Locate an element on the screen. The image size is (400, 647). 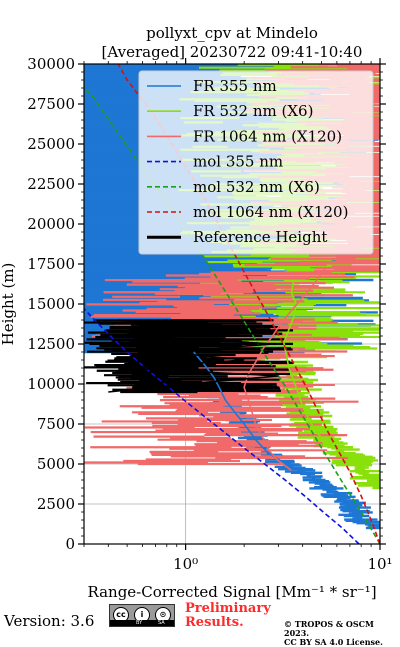
legend-label: Reference Height is located at coordinates (260, 237).